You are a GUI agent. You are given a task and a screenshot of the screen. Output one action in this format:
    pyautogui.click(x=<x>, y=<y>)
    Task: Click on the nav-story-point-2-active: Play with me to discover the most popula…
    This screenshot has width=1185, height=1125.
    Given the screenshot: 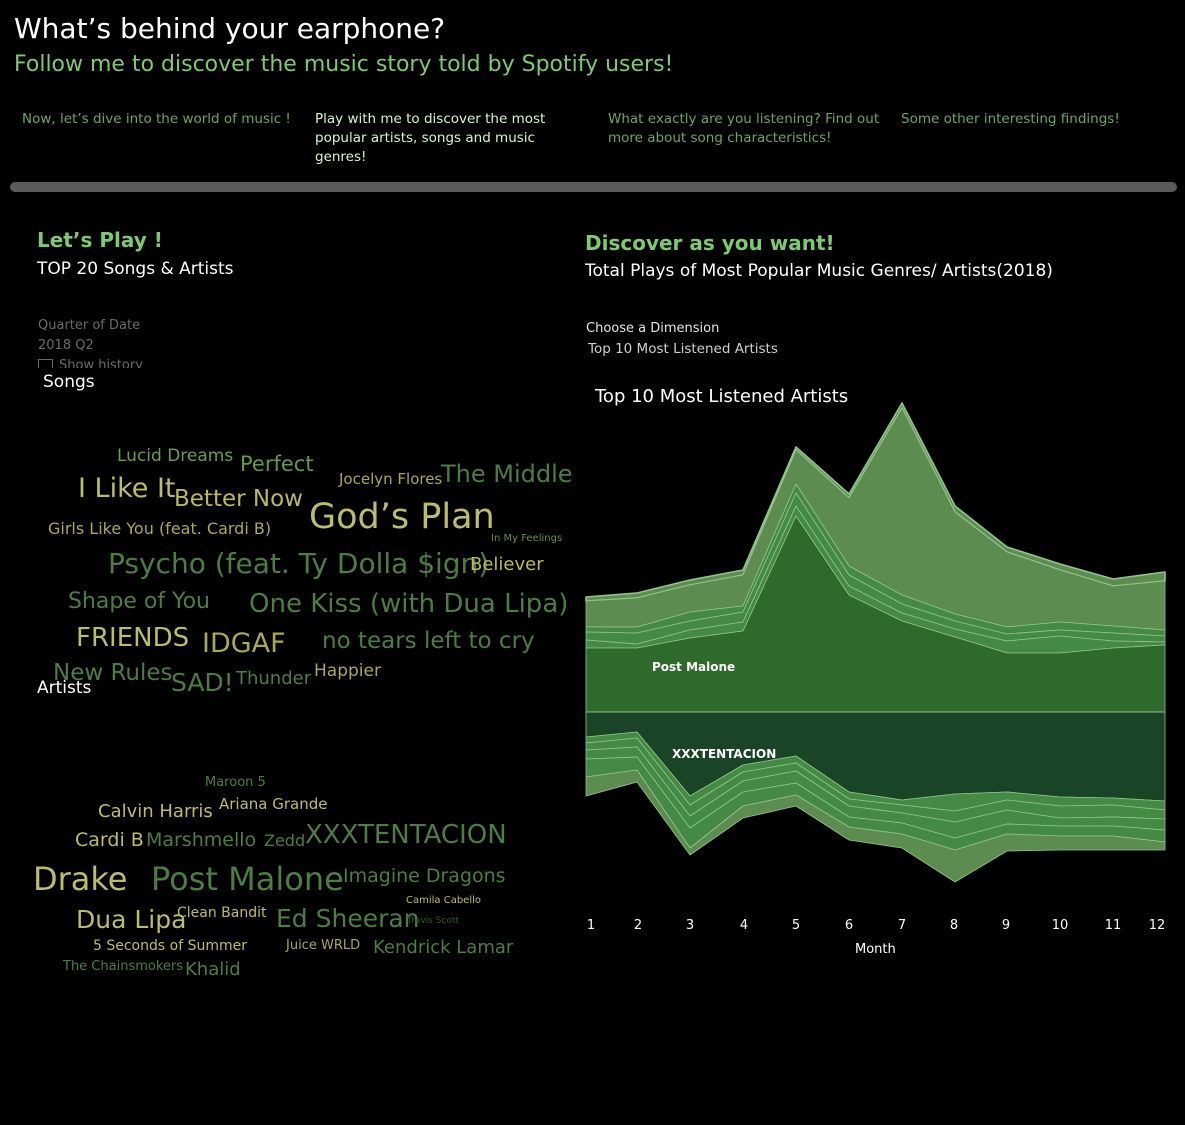 What is the action you would take?
    pyautogui.click(x=430, y=138)
    